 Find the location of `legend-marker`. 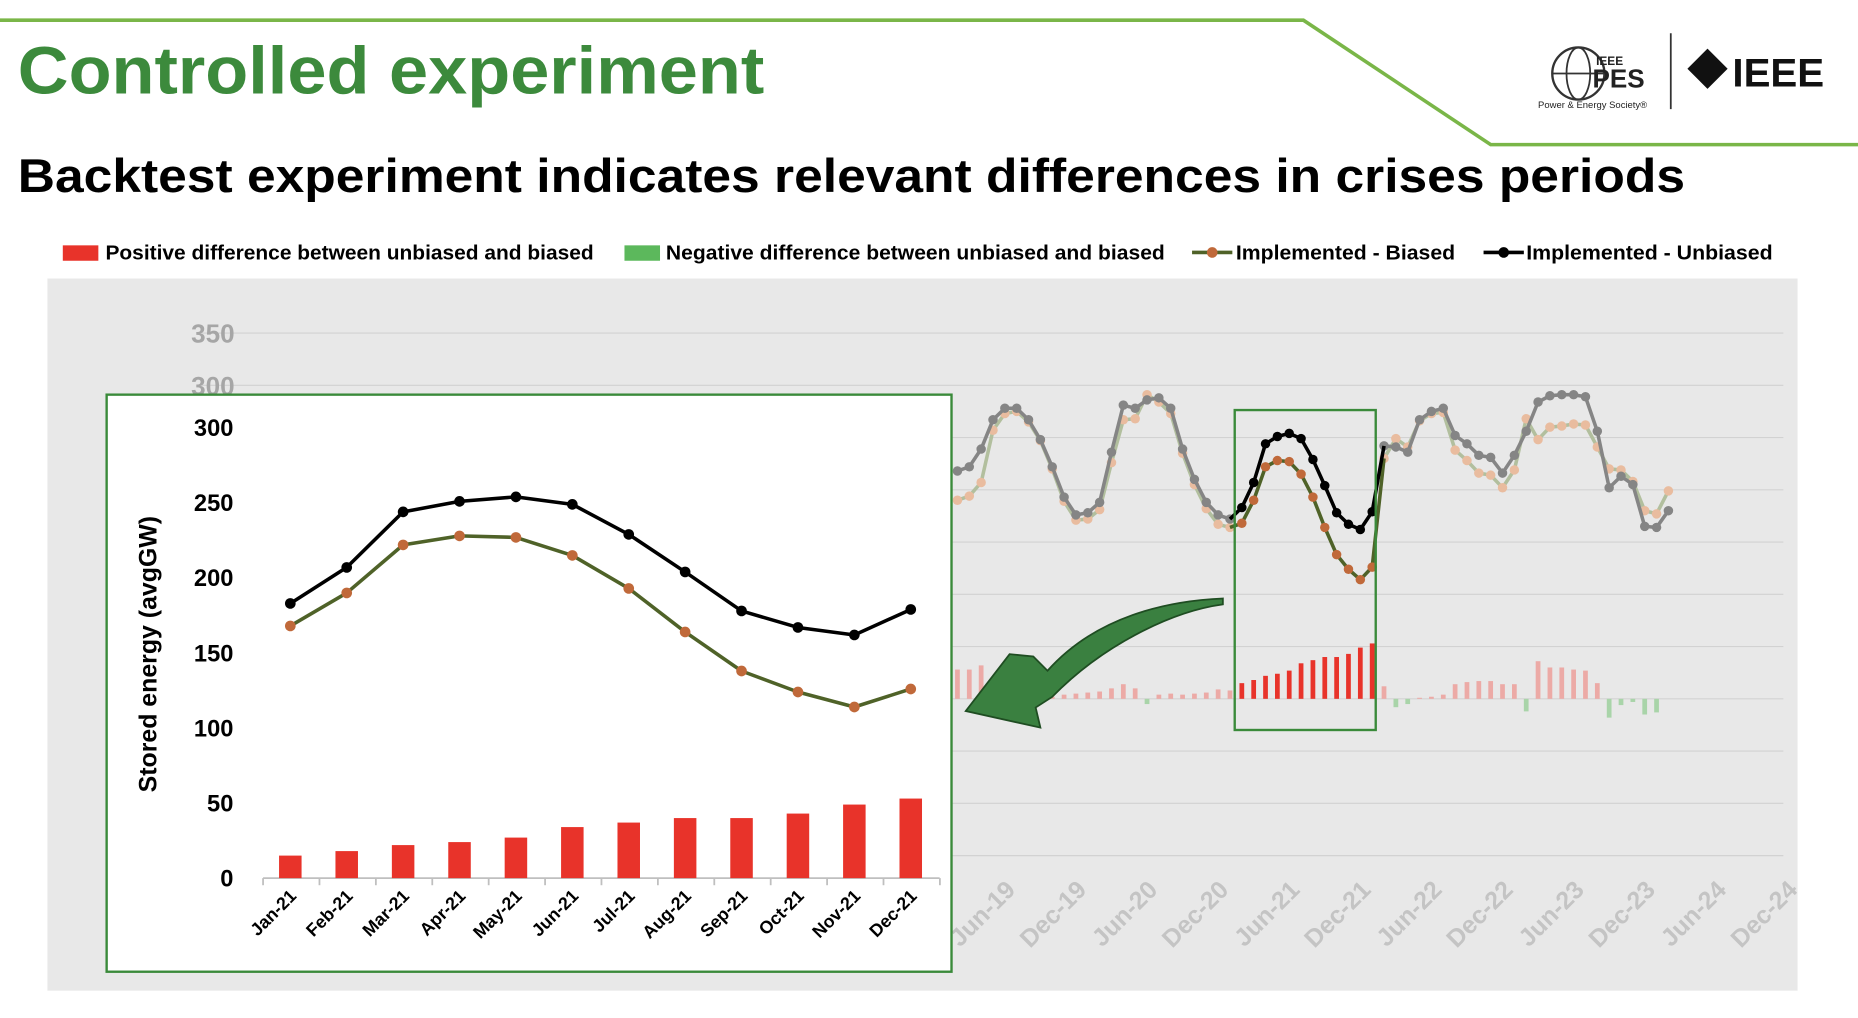

legend-marker is located at coordinates (1212, 252).